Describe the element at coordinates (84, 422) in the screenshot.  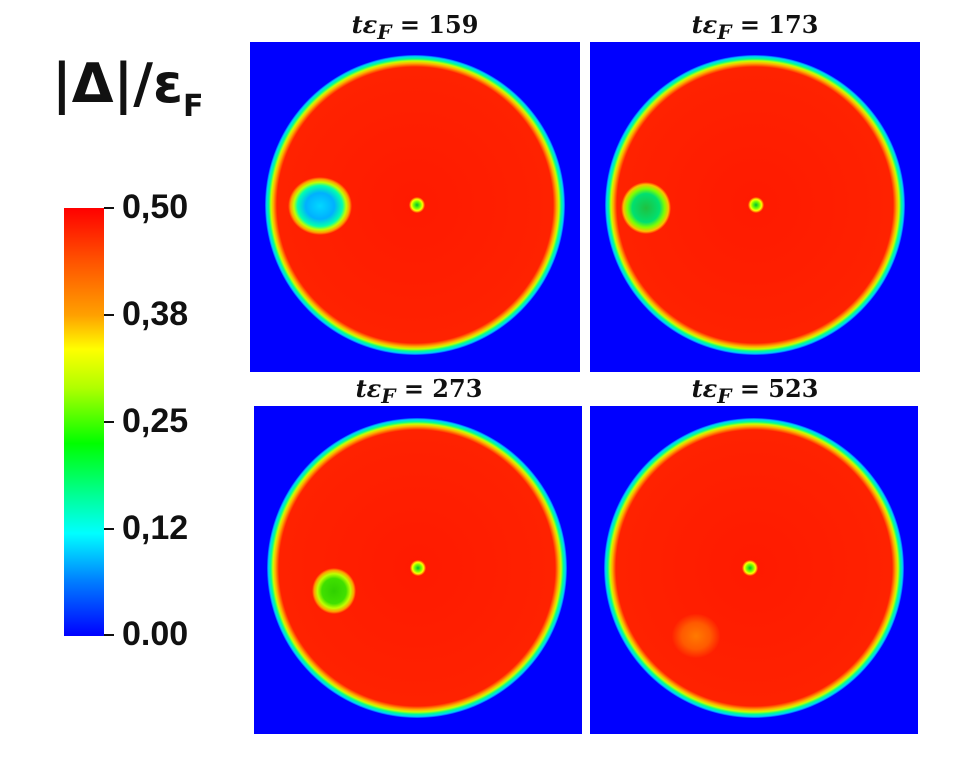
I see `colorbar` at that location.